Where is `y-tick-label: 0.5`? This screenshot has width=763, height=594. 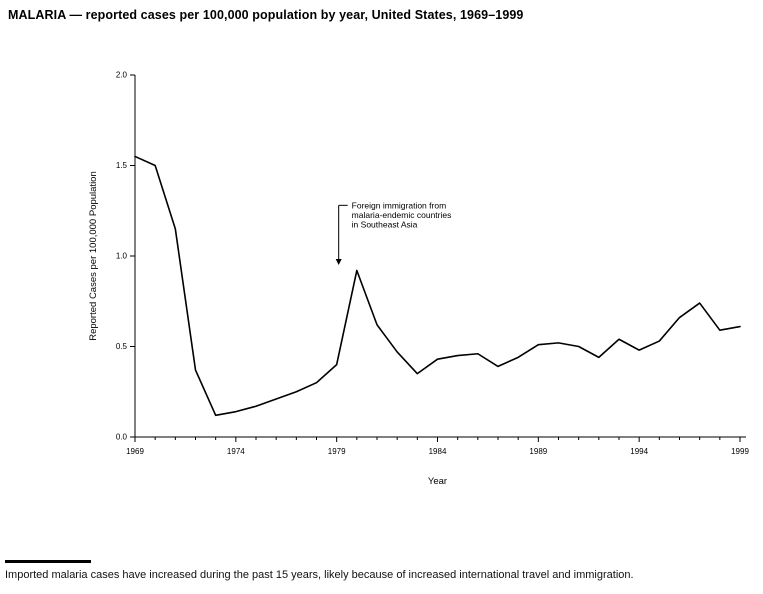 y-tick-label: 0.5 is located at coordinates (122, 346).